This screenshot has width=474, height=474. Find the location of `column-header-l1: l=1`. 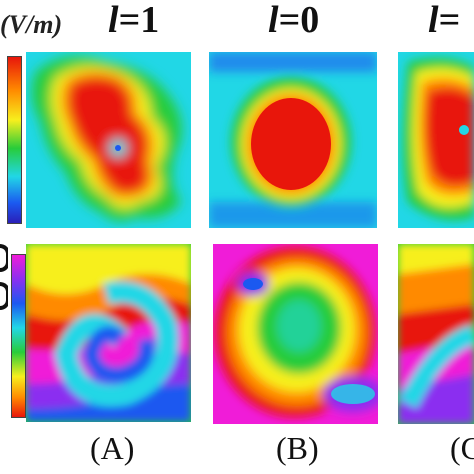

column-header-l1: l=1 is located at coordinates (134, 20).